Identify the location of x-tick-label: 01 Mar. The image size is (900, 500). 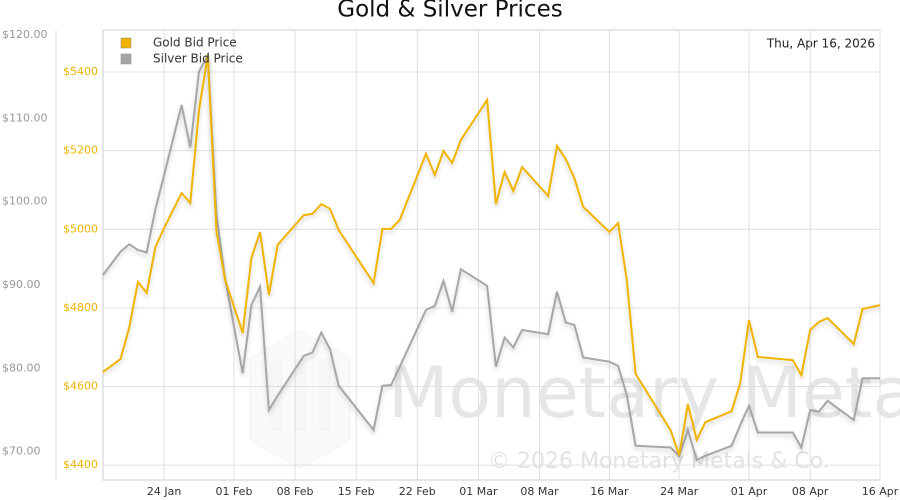
(478, 491).